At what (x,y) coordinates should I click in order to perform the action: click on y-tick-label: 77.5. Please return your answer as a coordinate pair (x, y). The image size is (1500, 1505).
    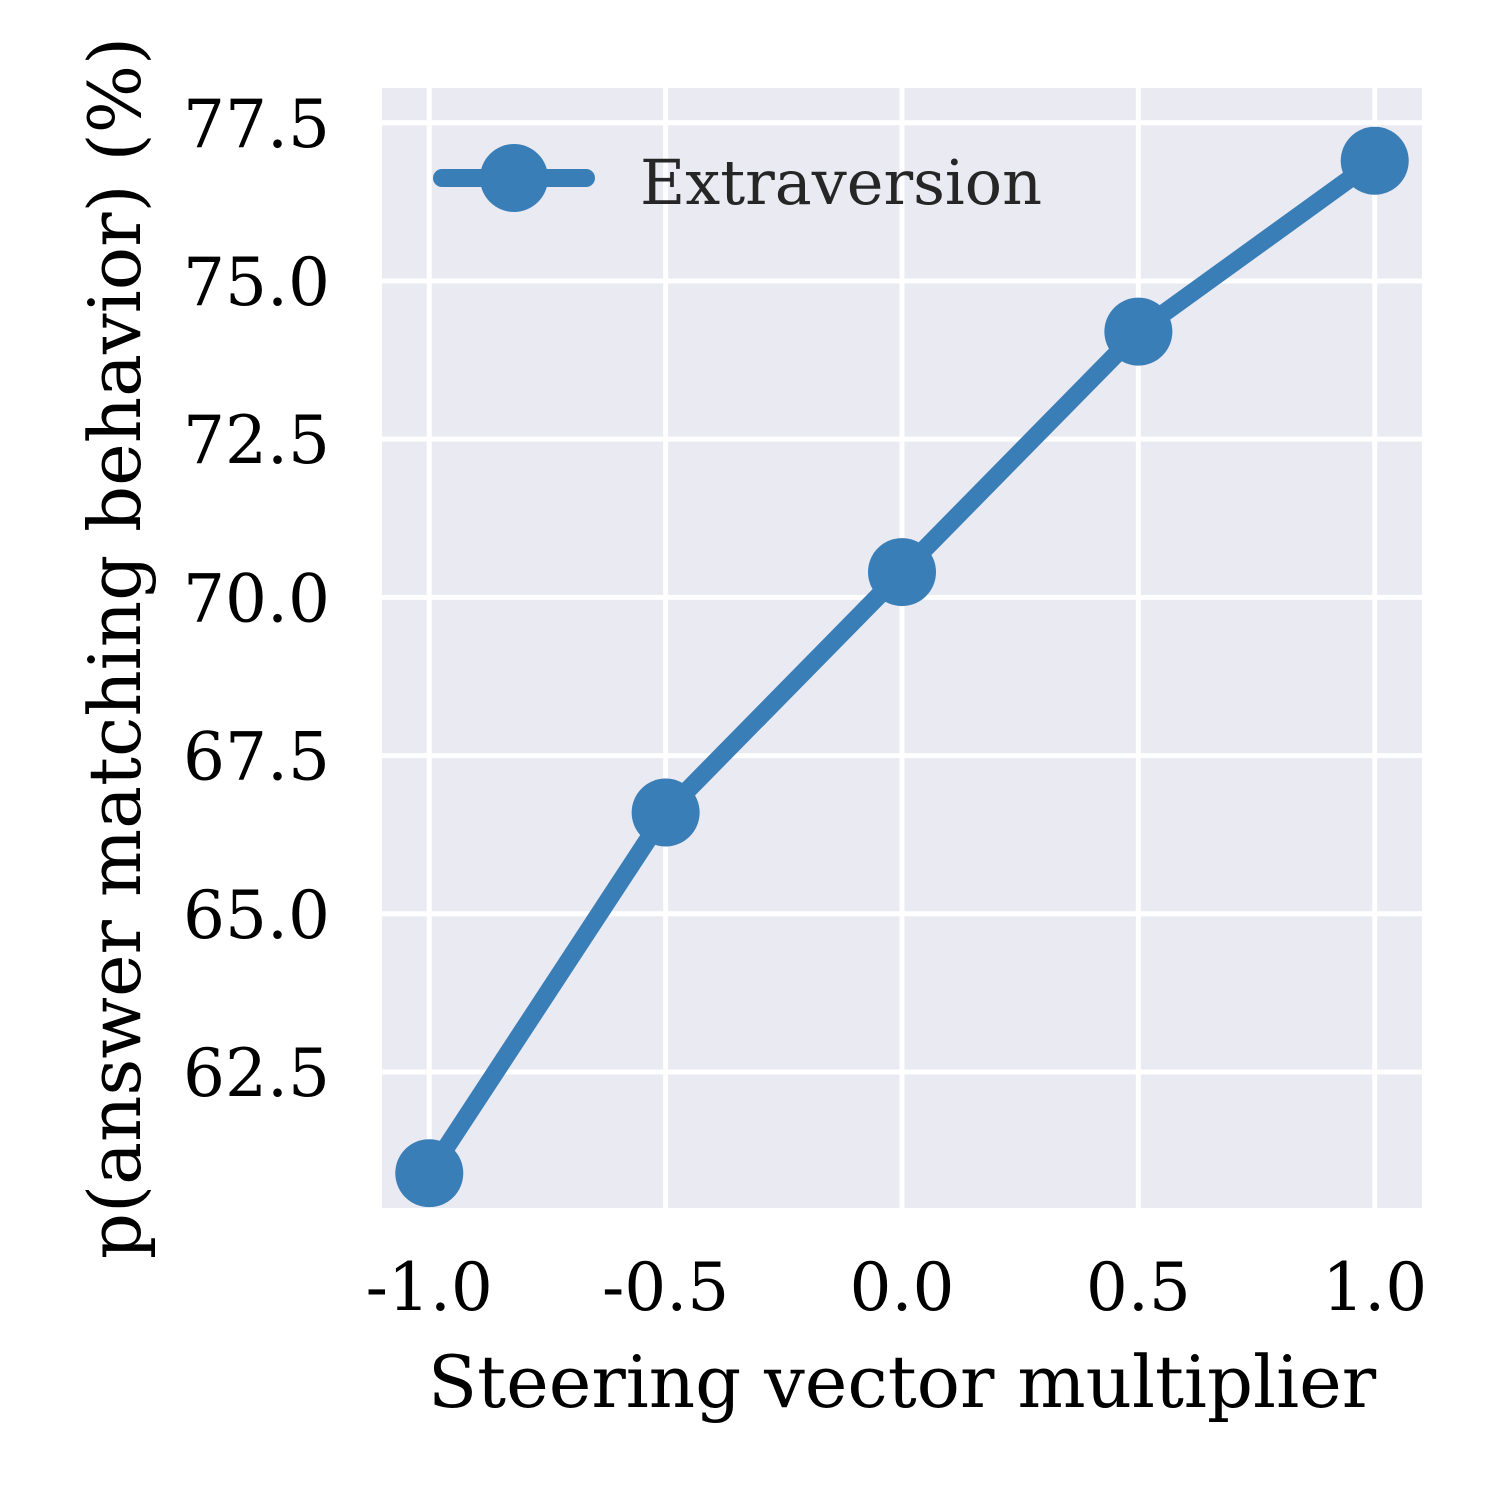
    Looking at the image, I should click on (256, 124).